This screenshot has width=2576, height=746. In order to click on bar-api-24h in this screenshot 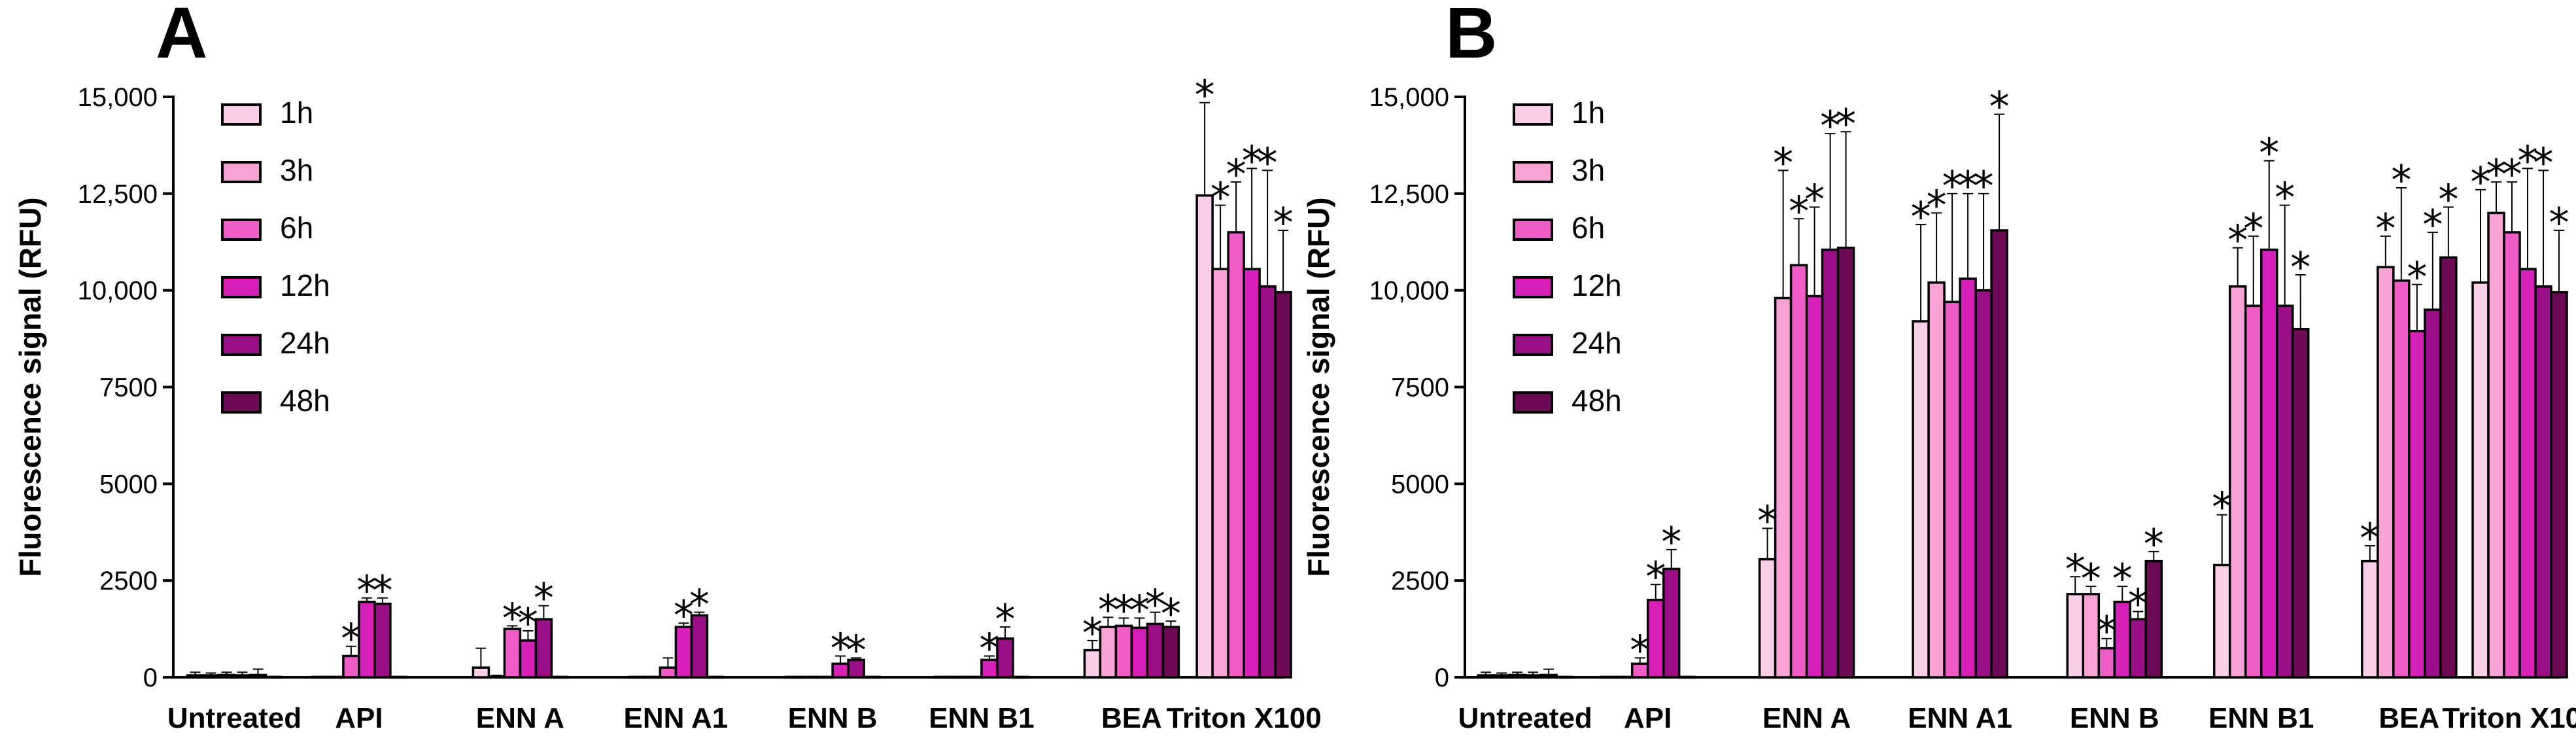, I will do `click(1672, 623)`.